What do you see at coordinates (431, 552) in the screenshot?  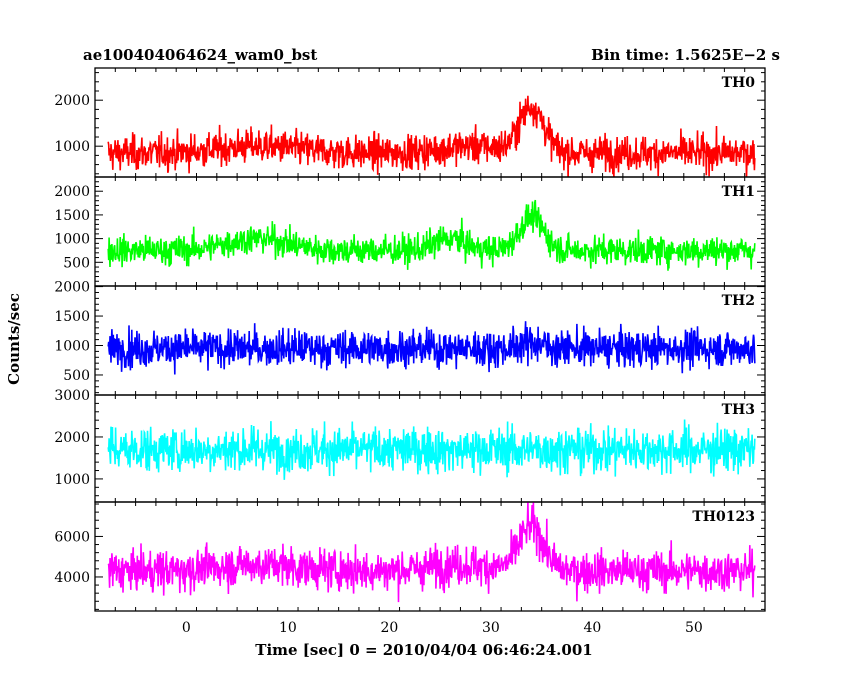 I see `series-th0123` at bounding box center [431, 552].